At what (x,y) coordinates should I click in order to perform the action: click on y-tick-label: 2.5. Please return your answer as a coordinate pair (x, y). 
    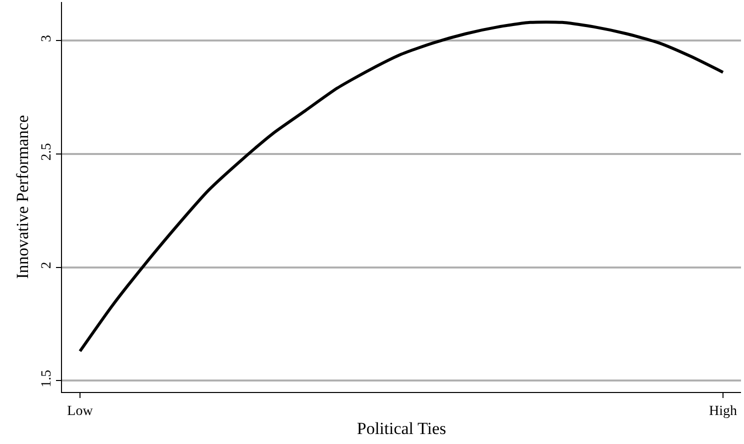
    Looking at the image, I should click on (46, 152).